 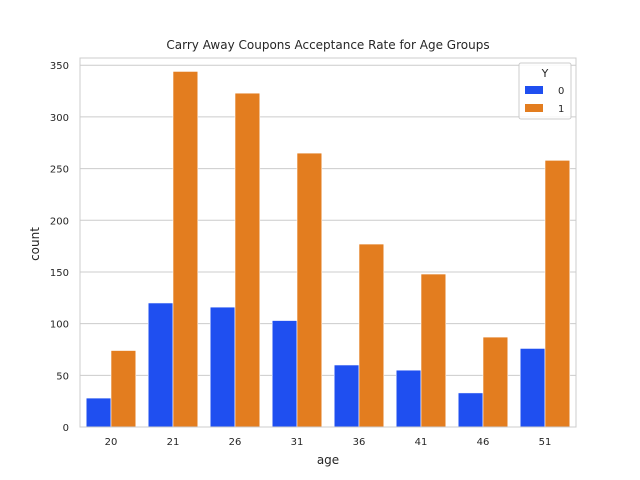 I want to click on y-tick-label: 250, so click(x=59, y=170).